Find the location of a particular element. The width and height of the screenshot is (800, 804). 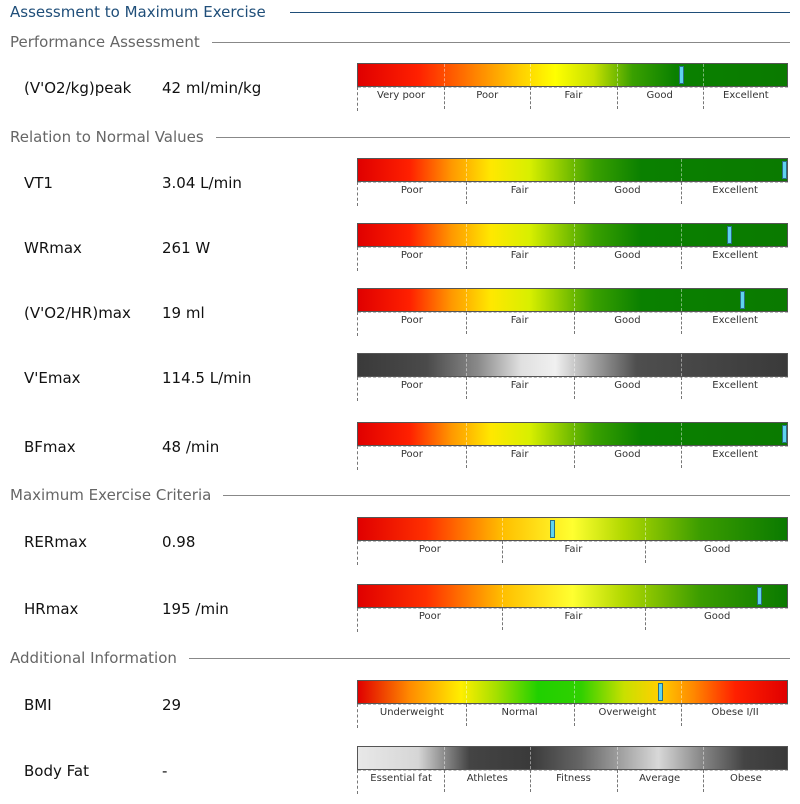

scale-label: Normal is located at coordinates (519, 712).